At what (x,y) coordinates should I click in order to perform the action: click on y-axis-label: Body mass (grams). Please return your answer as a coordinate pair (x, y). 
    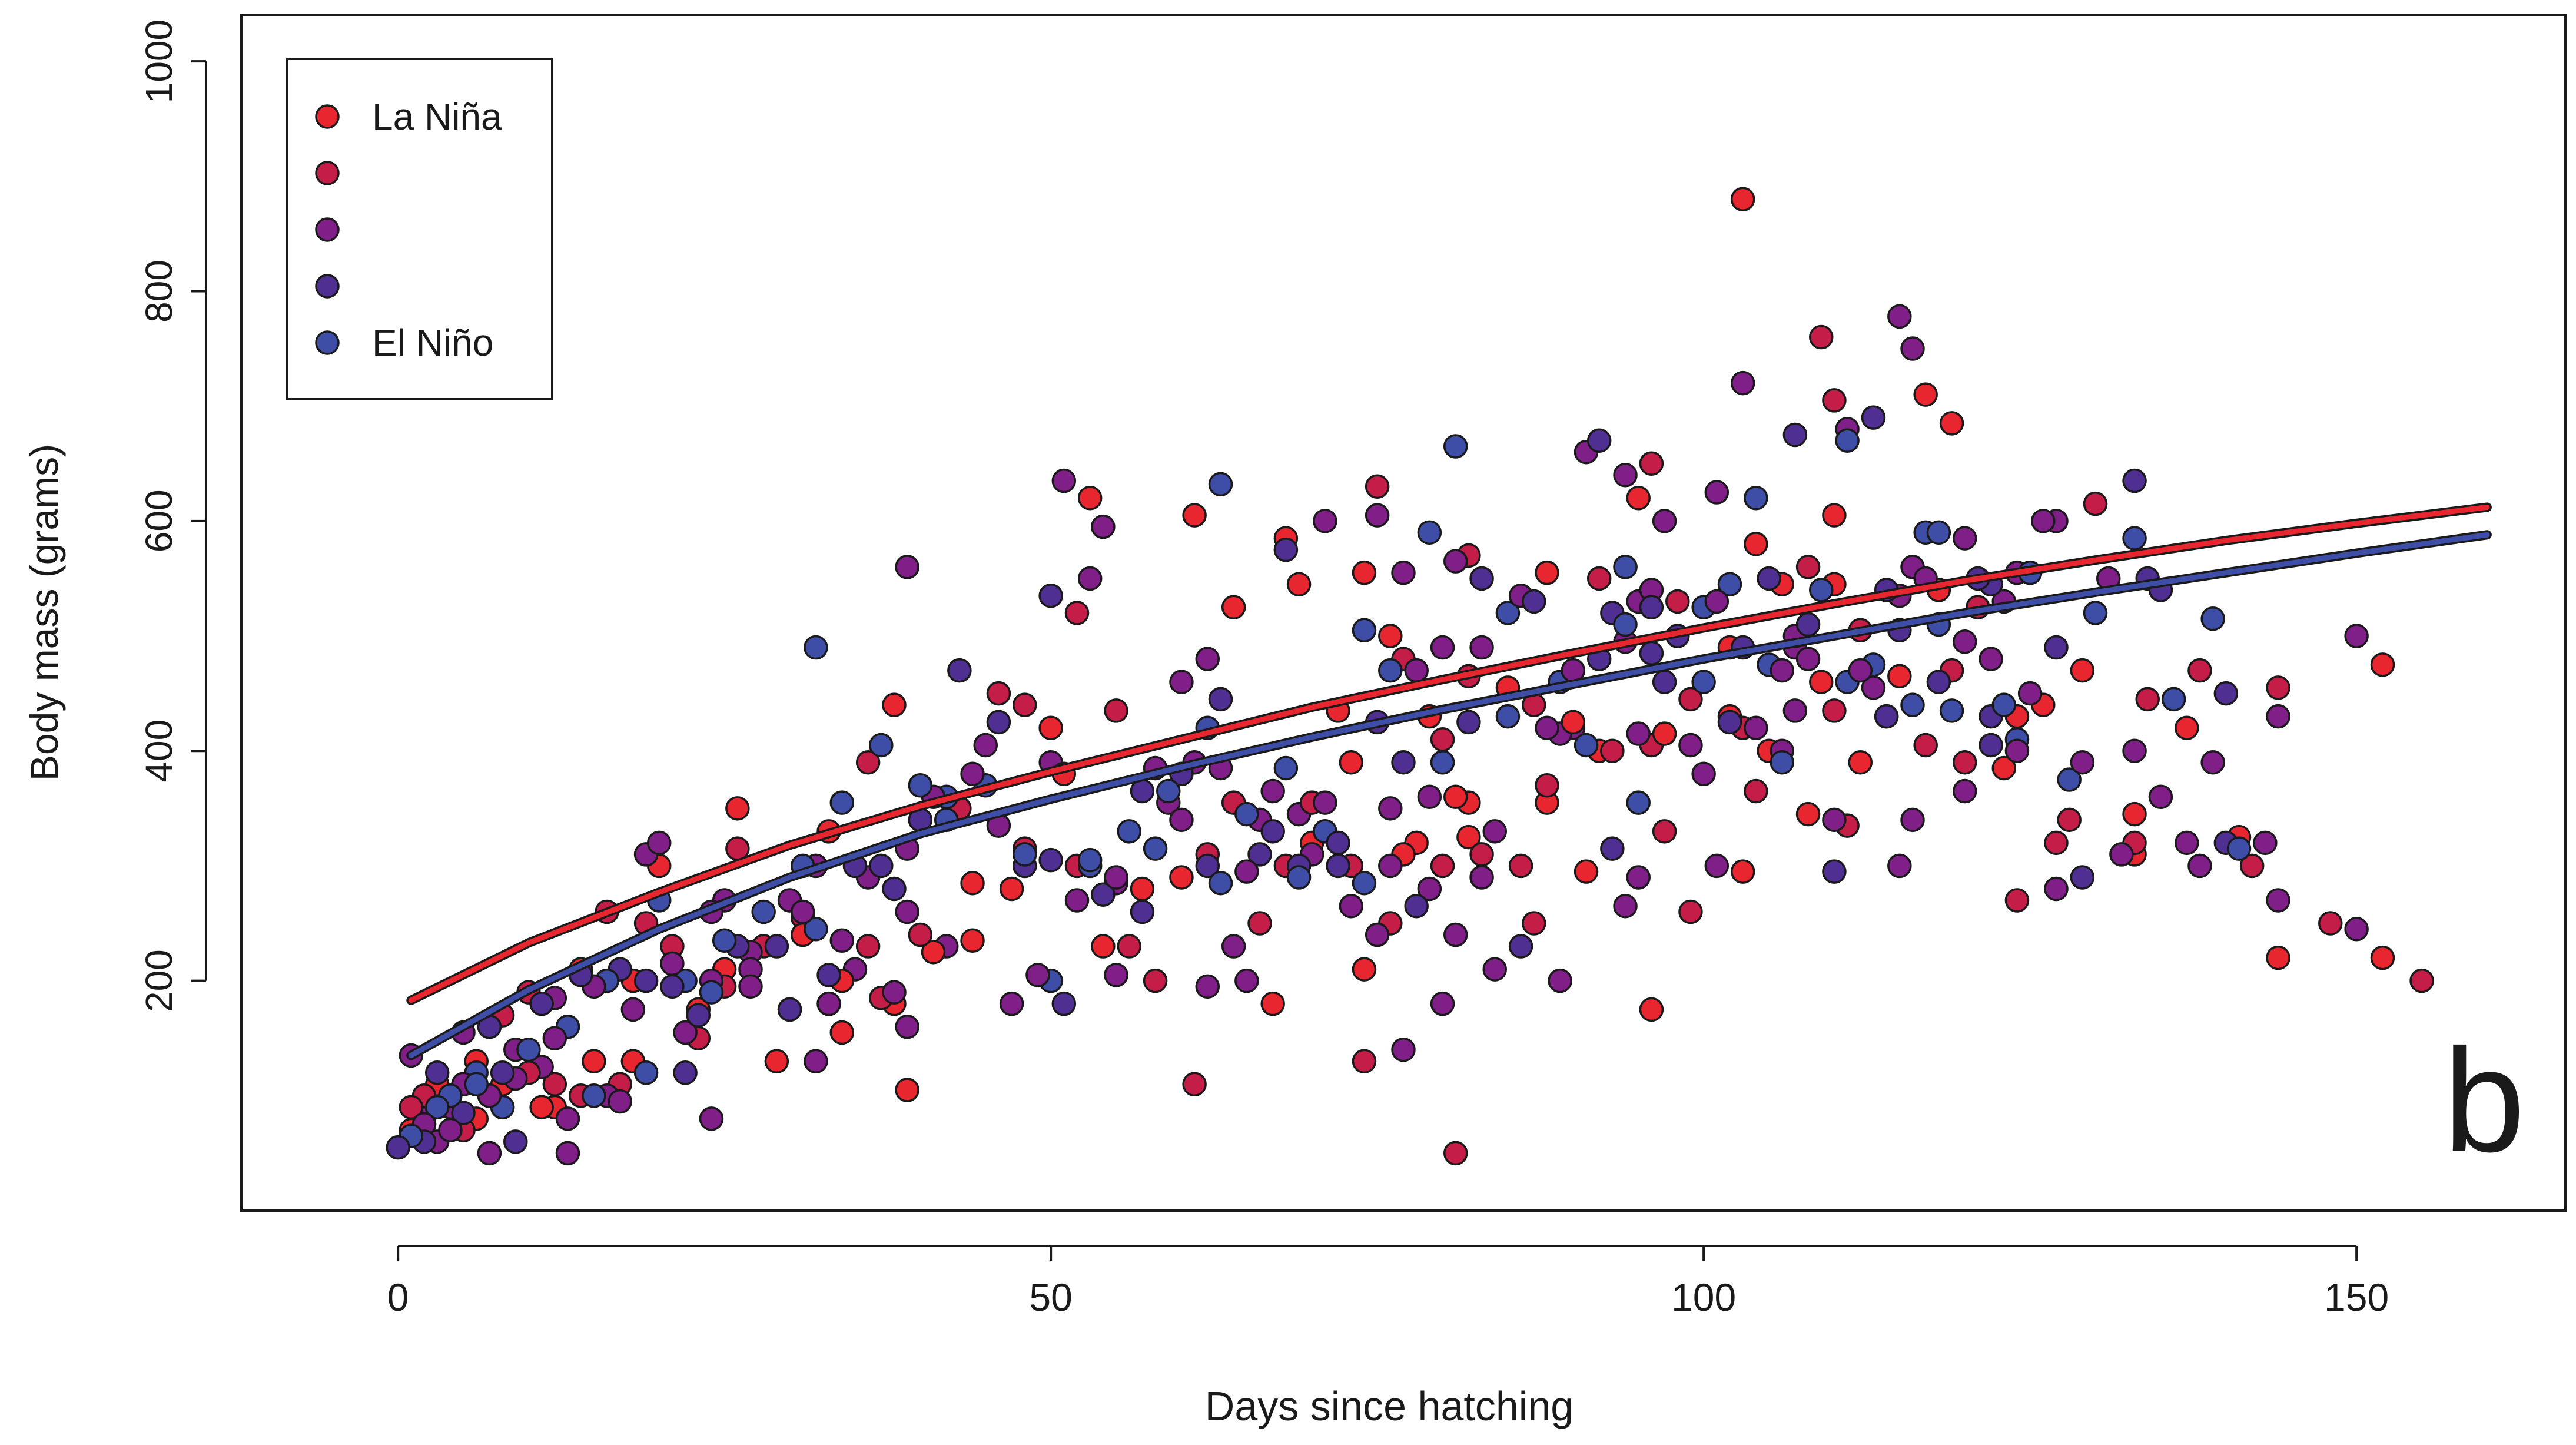
    Looking at the image, I should click on (44, 612).